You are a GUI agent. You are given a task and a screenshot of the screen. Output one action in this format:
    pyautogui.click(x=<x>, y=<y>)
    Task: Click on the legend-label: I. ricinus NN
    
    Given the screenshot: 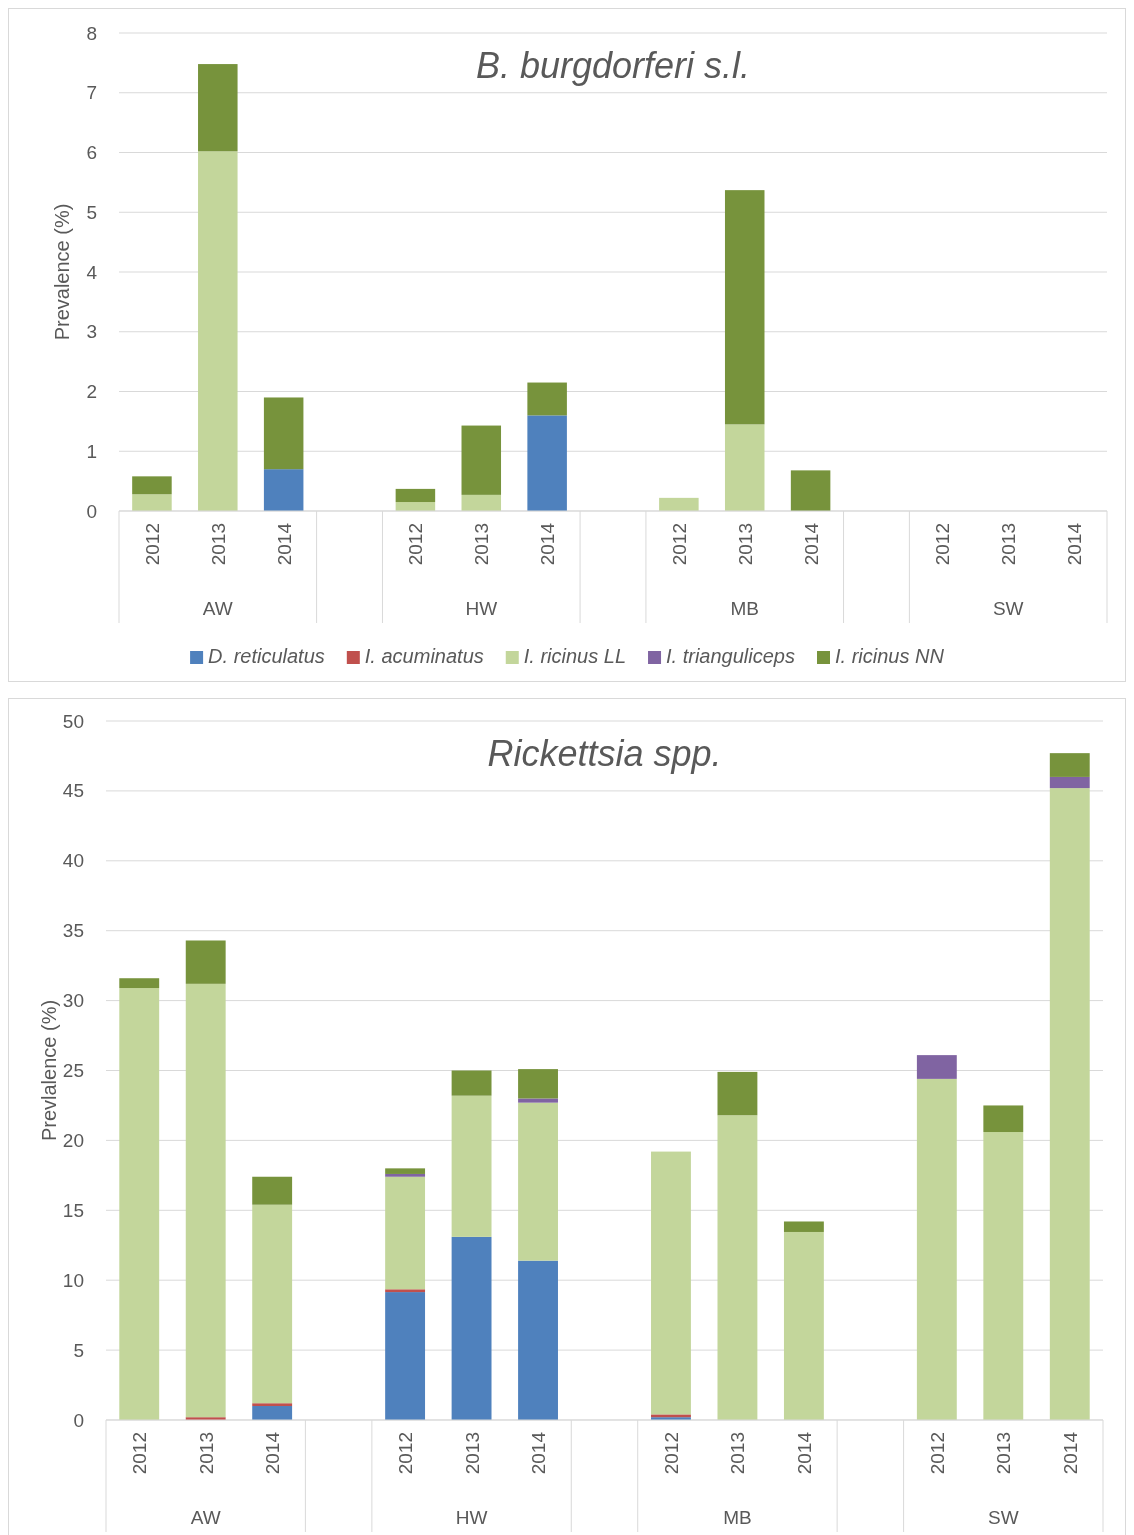 What is the action you would take?
    pyautogui.click(x=890, y=656)
    